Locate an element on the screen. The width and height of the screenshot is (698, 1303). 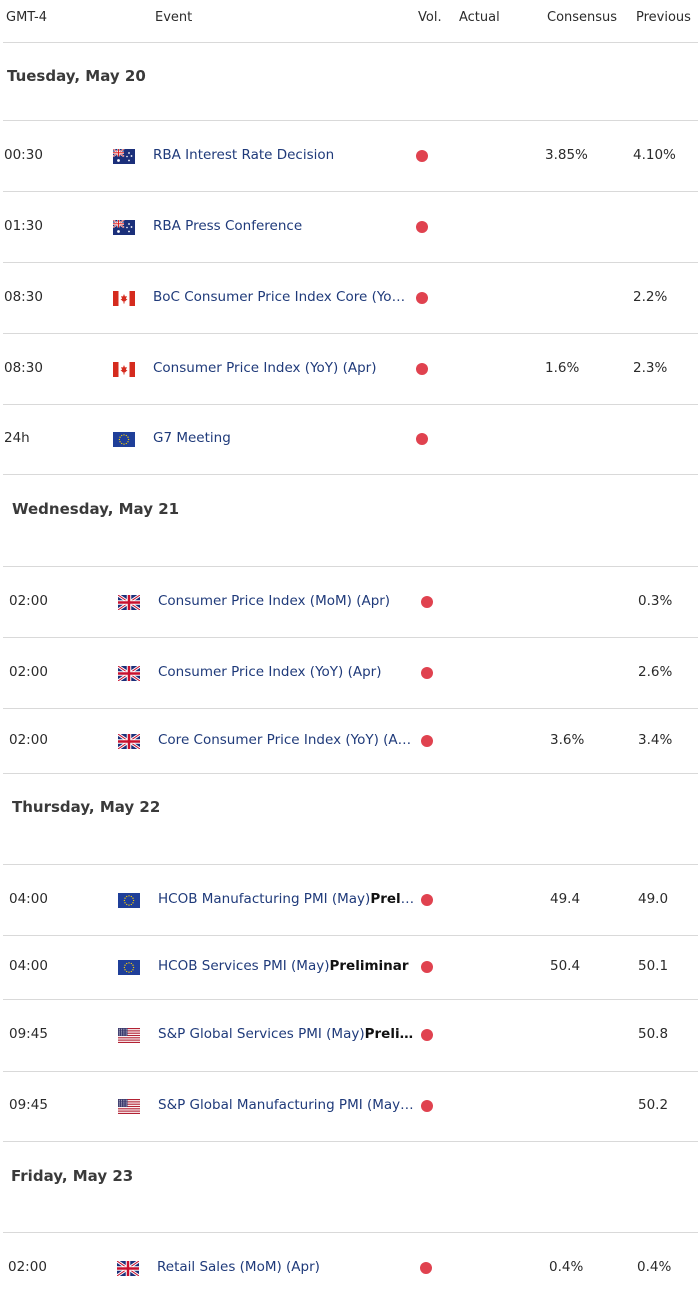
previous-value: 0.4% is located at coordinates (654, 1267).